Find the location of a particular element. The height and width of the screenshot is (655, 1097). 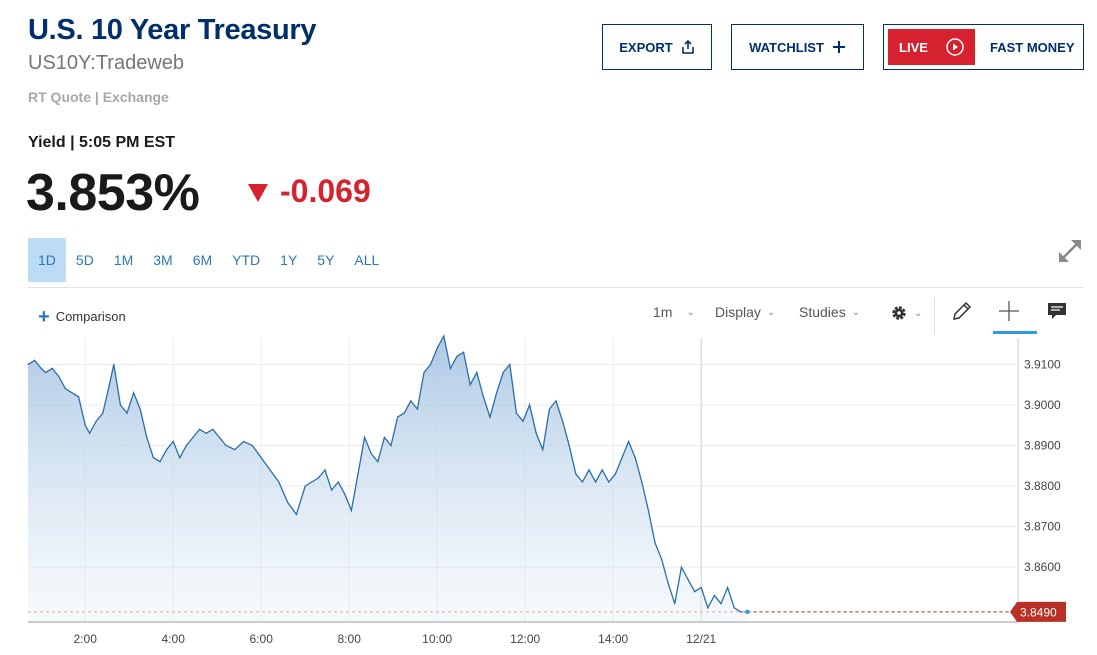

watchlist-label: WATCHLIST is located at coordinates (786, 47).